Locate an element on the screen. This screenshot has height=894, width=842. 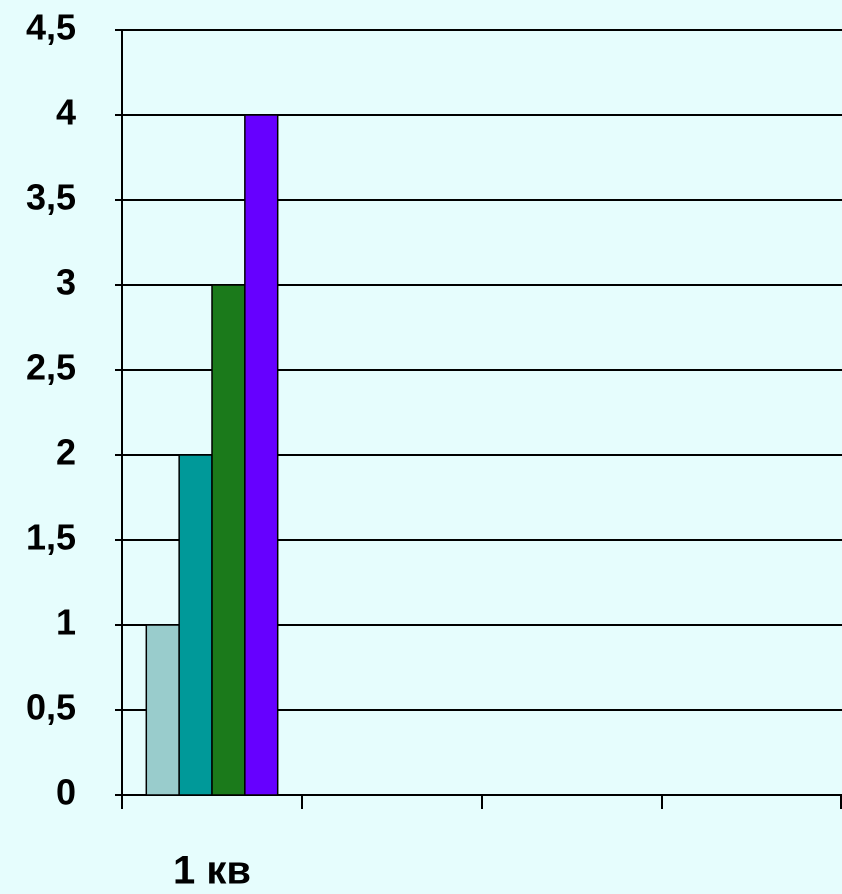
y-tick-label: 0 is located at coordinates (66, 792).